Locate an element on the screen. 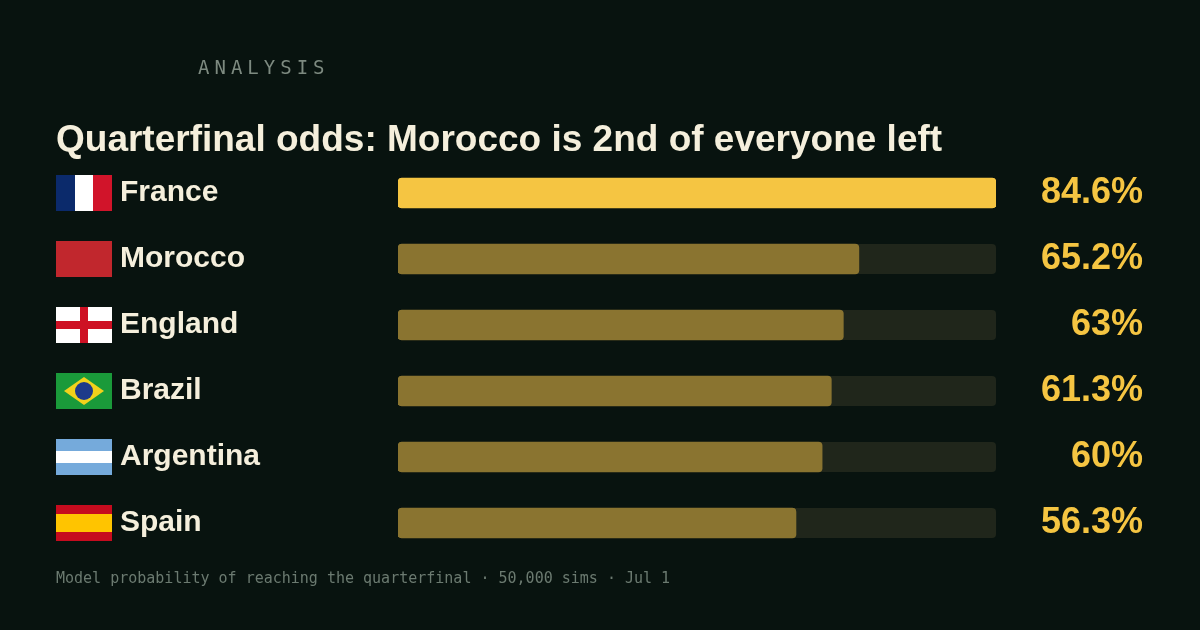 The height and width of the screenshot is (630, 1200). data-label: 63% is located at coordinates (1106, 322).